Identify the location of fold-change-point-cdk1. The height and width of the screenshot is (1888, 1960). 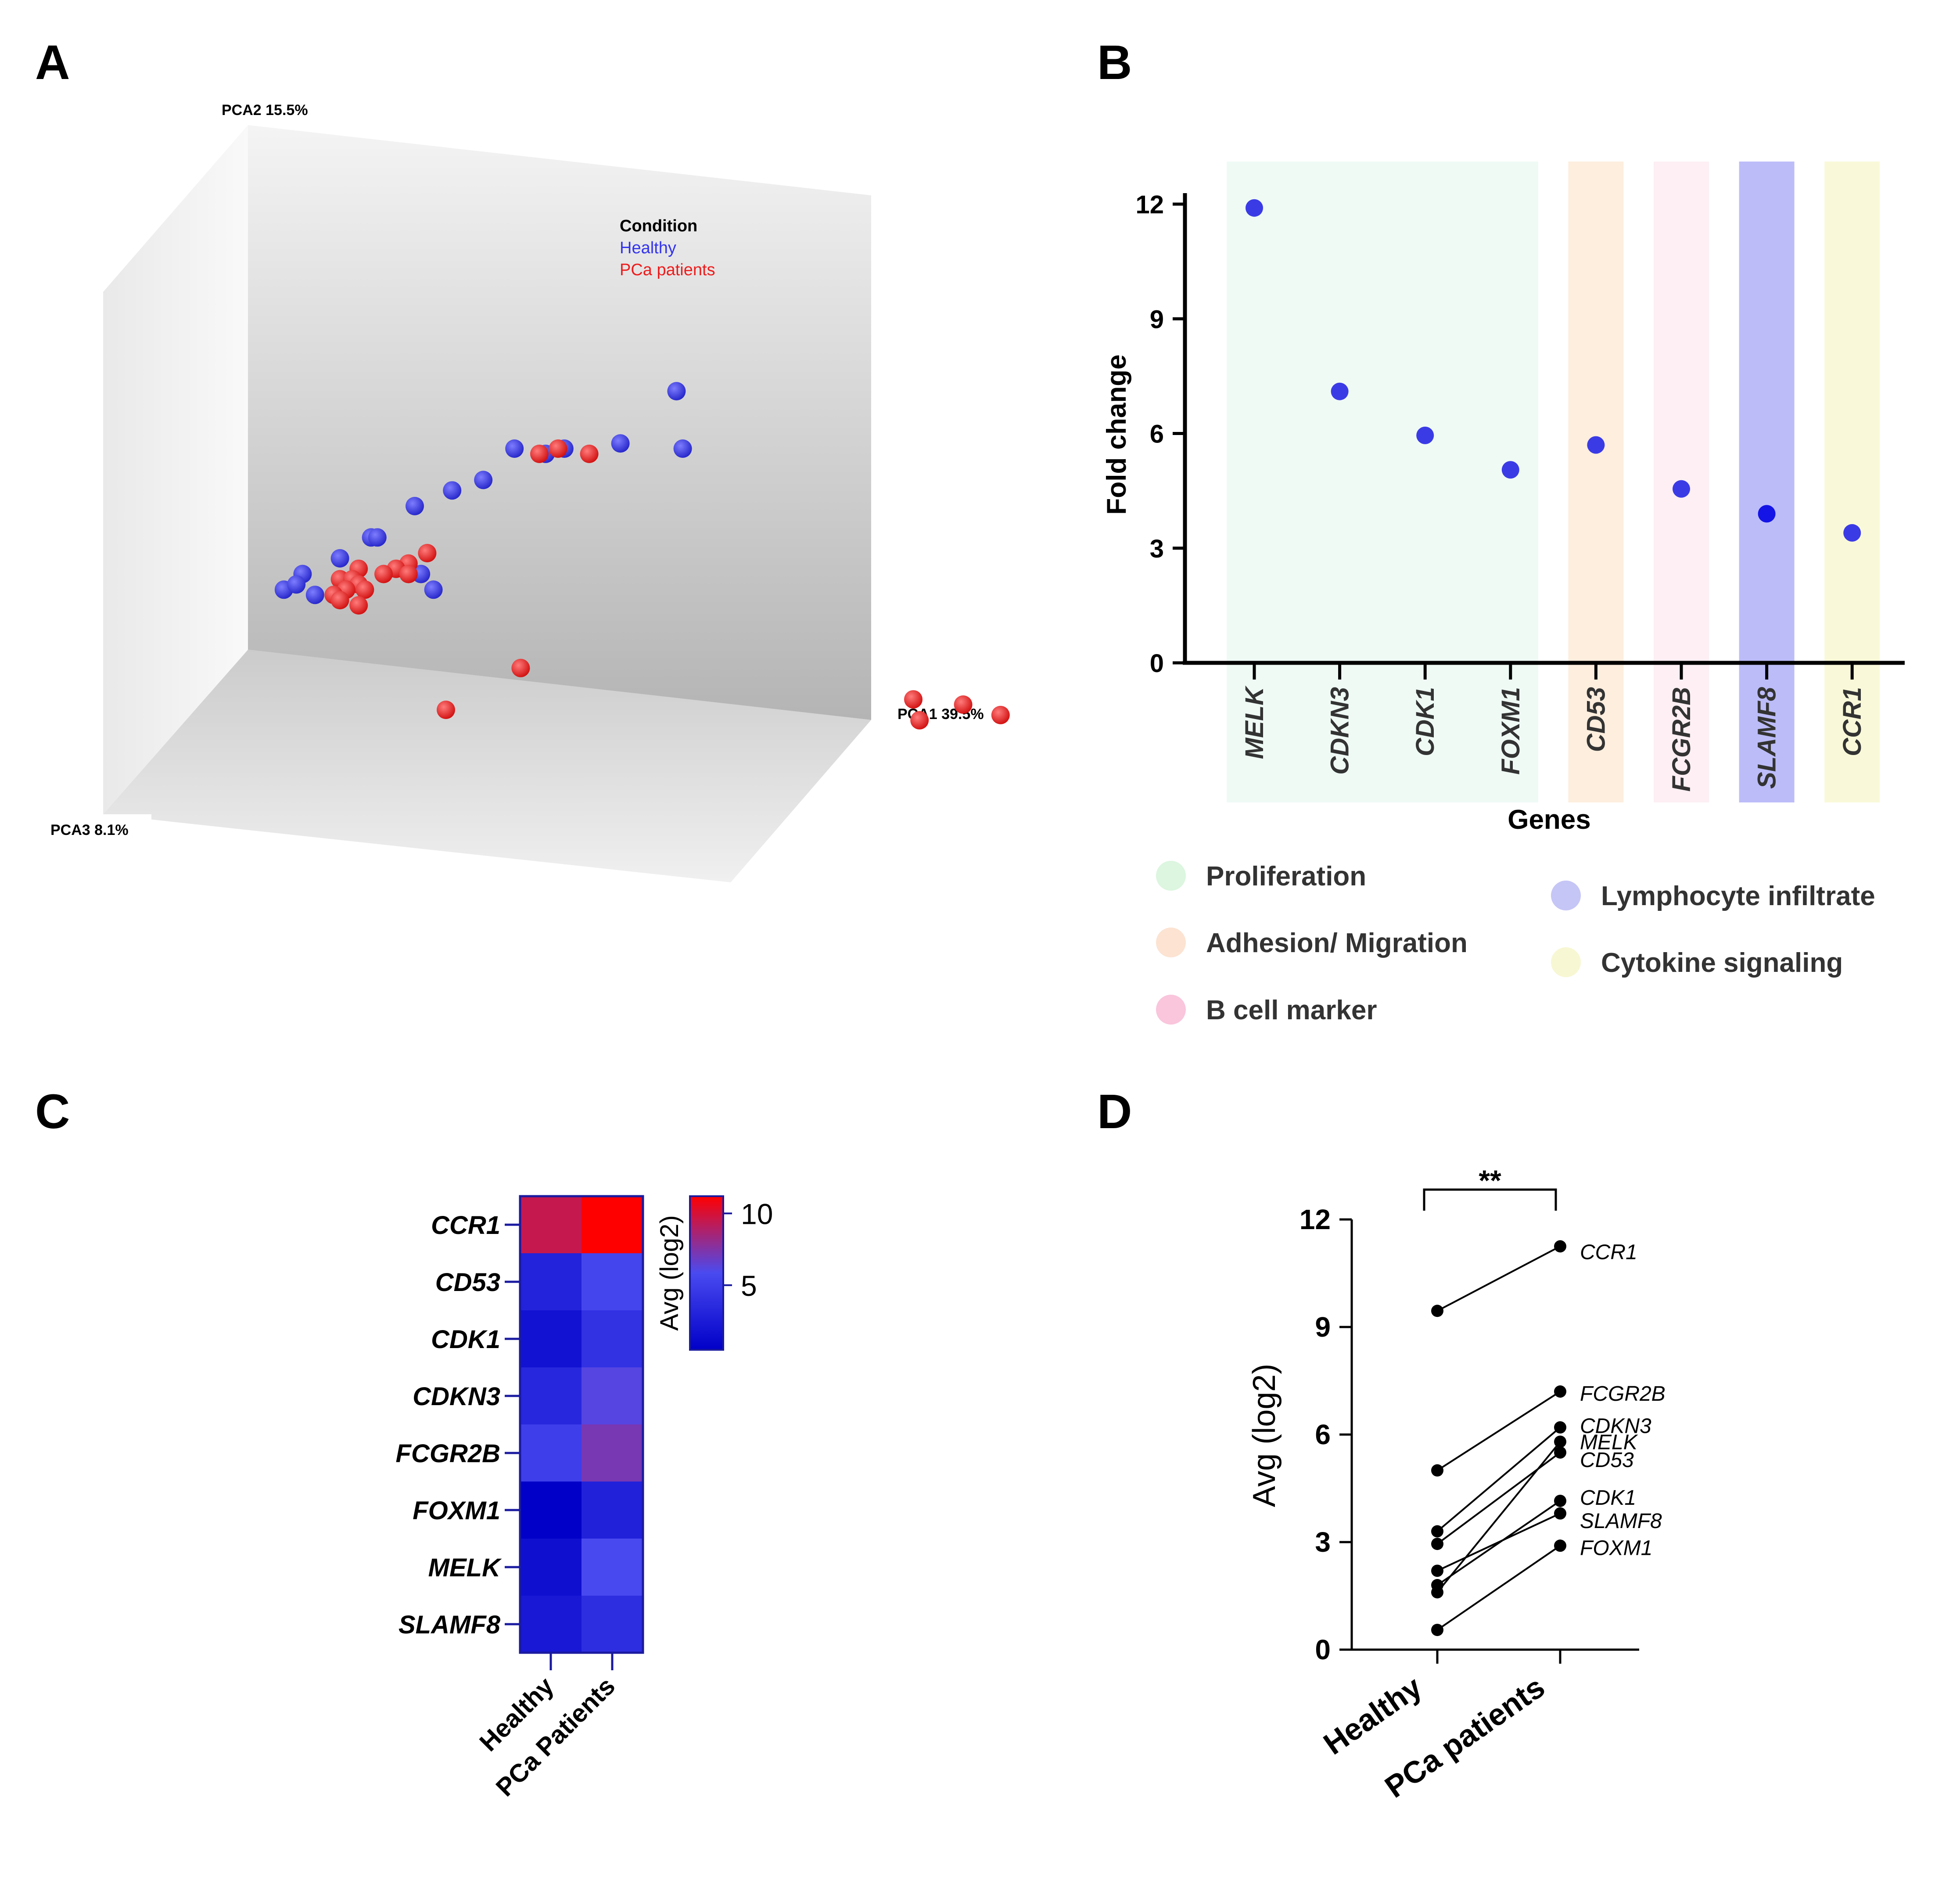
(1425, 435).